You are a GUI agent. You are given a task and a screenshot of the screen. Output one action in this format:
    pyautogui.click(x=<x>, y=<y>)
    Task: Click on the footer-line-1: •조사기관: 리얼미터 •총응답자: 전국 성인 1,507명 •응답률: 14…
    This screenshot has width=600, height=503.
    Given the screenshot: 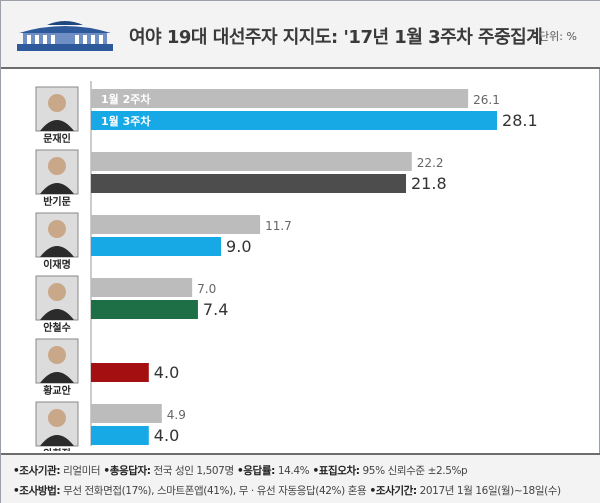 What is the action you would take?
    pyautogui.click(x=306, y=471)
    